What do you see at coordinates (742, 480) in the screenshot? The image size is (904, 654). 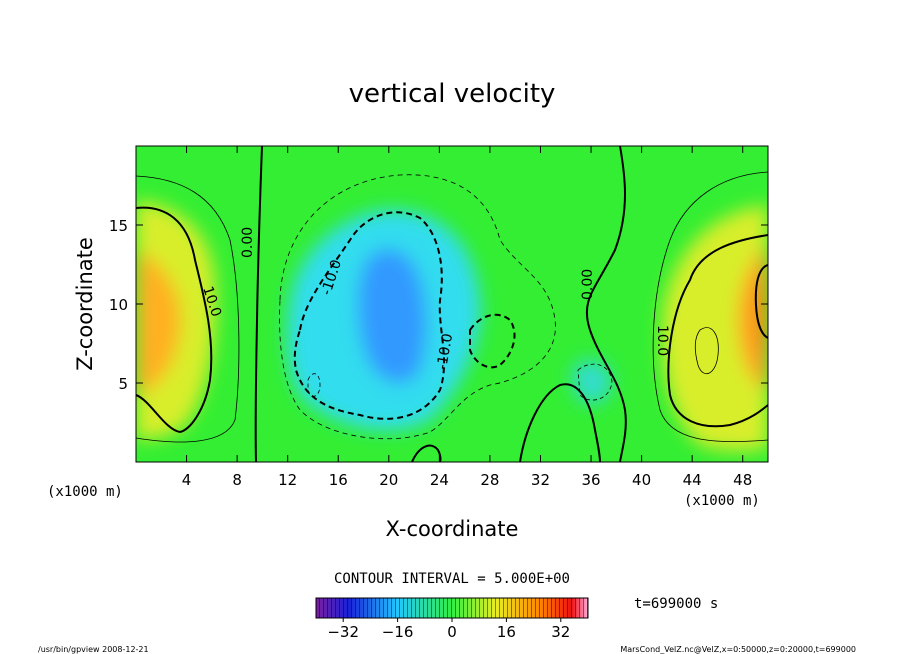 I see `x-tick-label: 48` at bounding box center [742, 480].